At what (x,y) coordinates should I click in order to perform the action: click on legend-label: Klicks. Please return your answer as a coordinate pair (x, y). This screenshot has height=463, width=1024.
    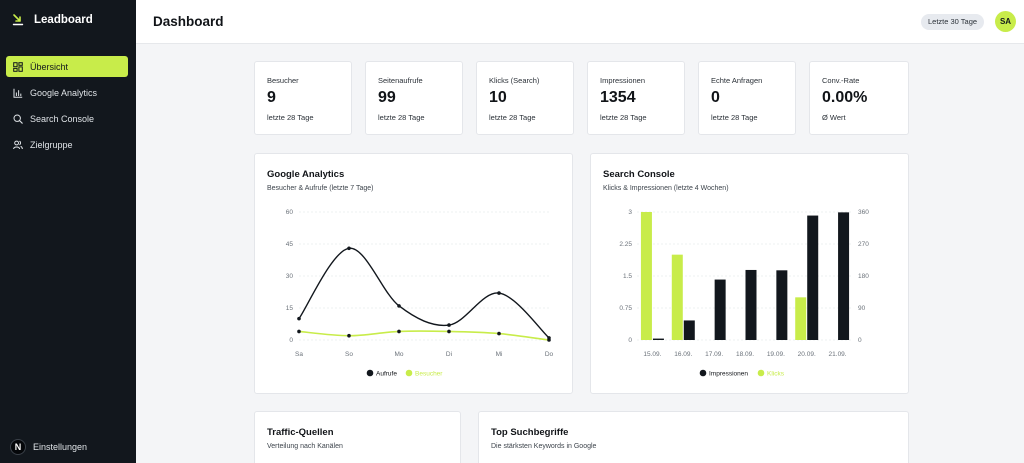
    Looking at the image, I should click on (776, 373).